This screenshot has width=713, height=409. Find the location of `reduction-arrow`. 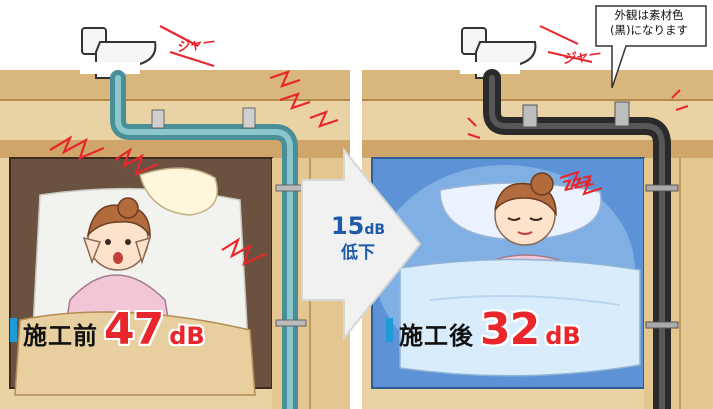

reduction-arrow is located at coordinates (361, 244).